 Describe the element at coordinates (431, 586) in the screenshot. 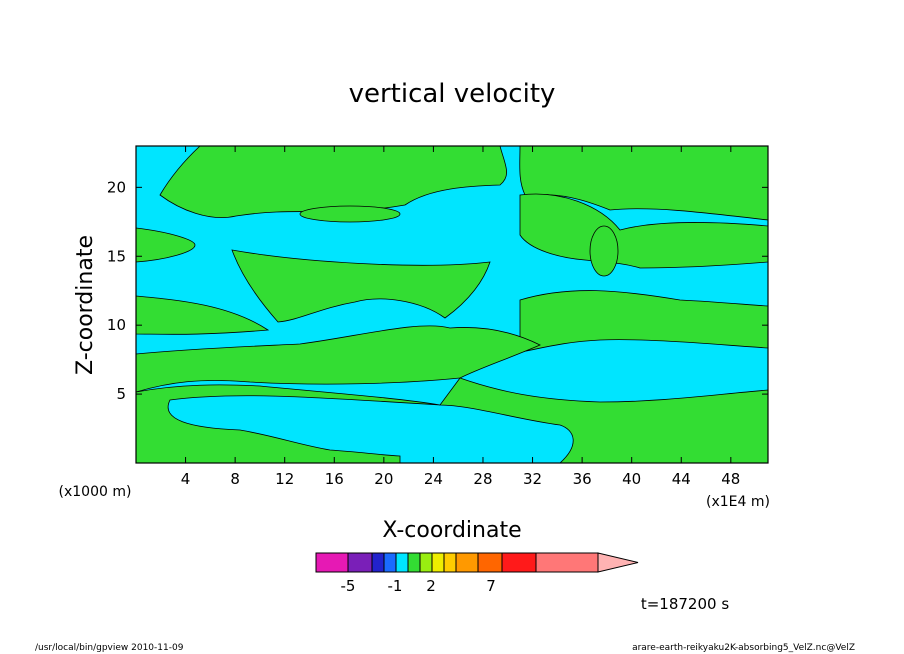

I see `colorbar-label: 2` at that location.